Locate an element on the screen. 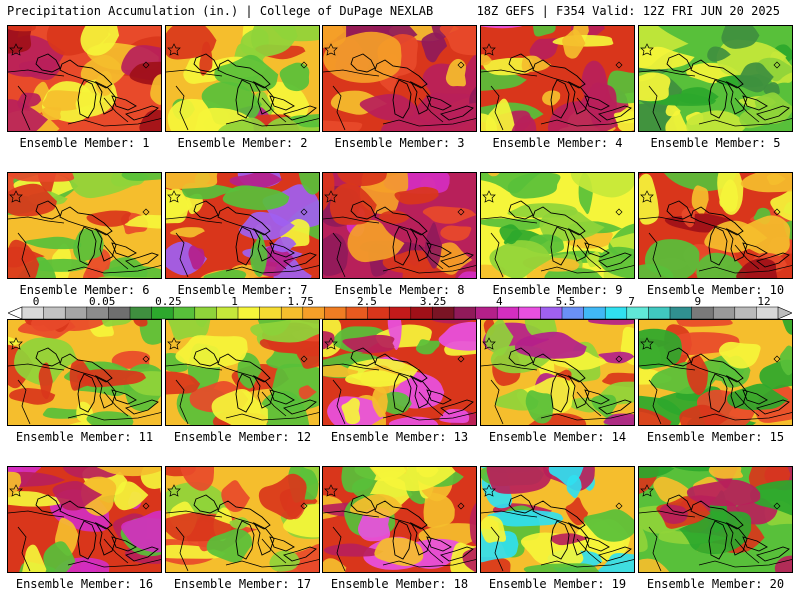 Image resolution: width=800 pixels, height=600 pixels. member-label: Ensemble Member: 5 is located at coordinates (715, 143).